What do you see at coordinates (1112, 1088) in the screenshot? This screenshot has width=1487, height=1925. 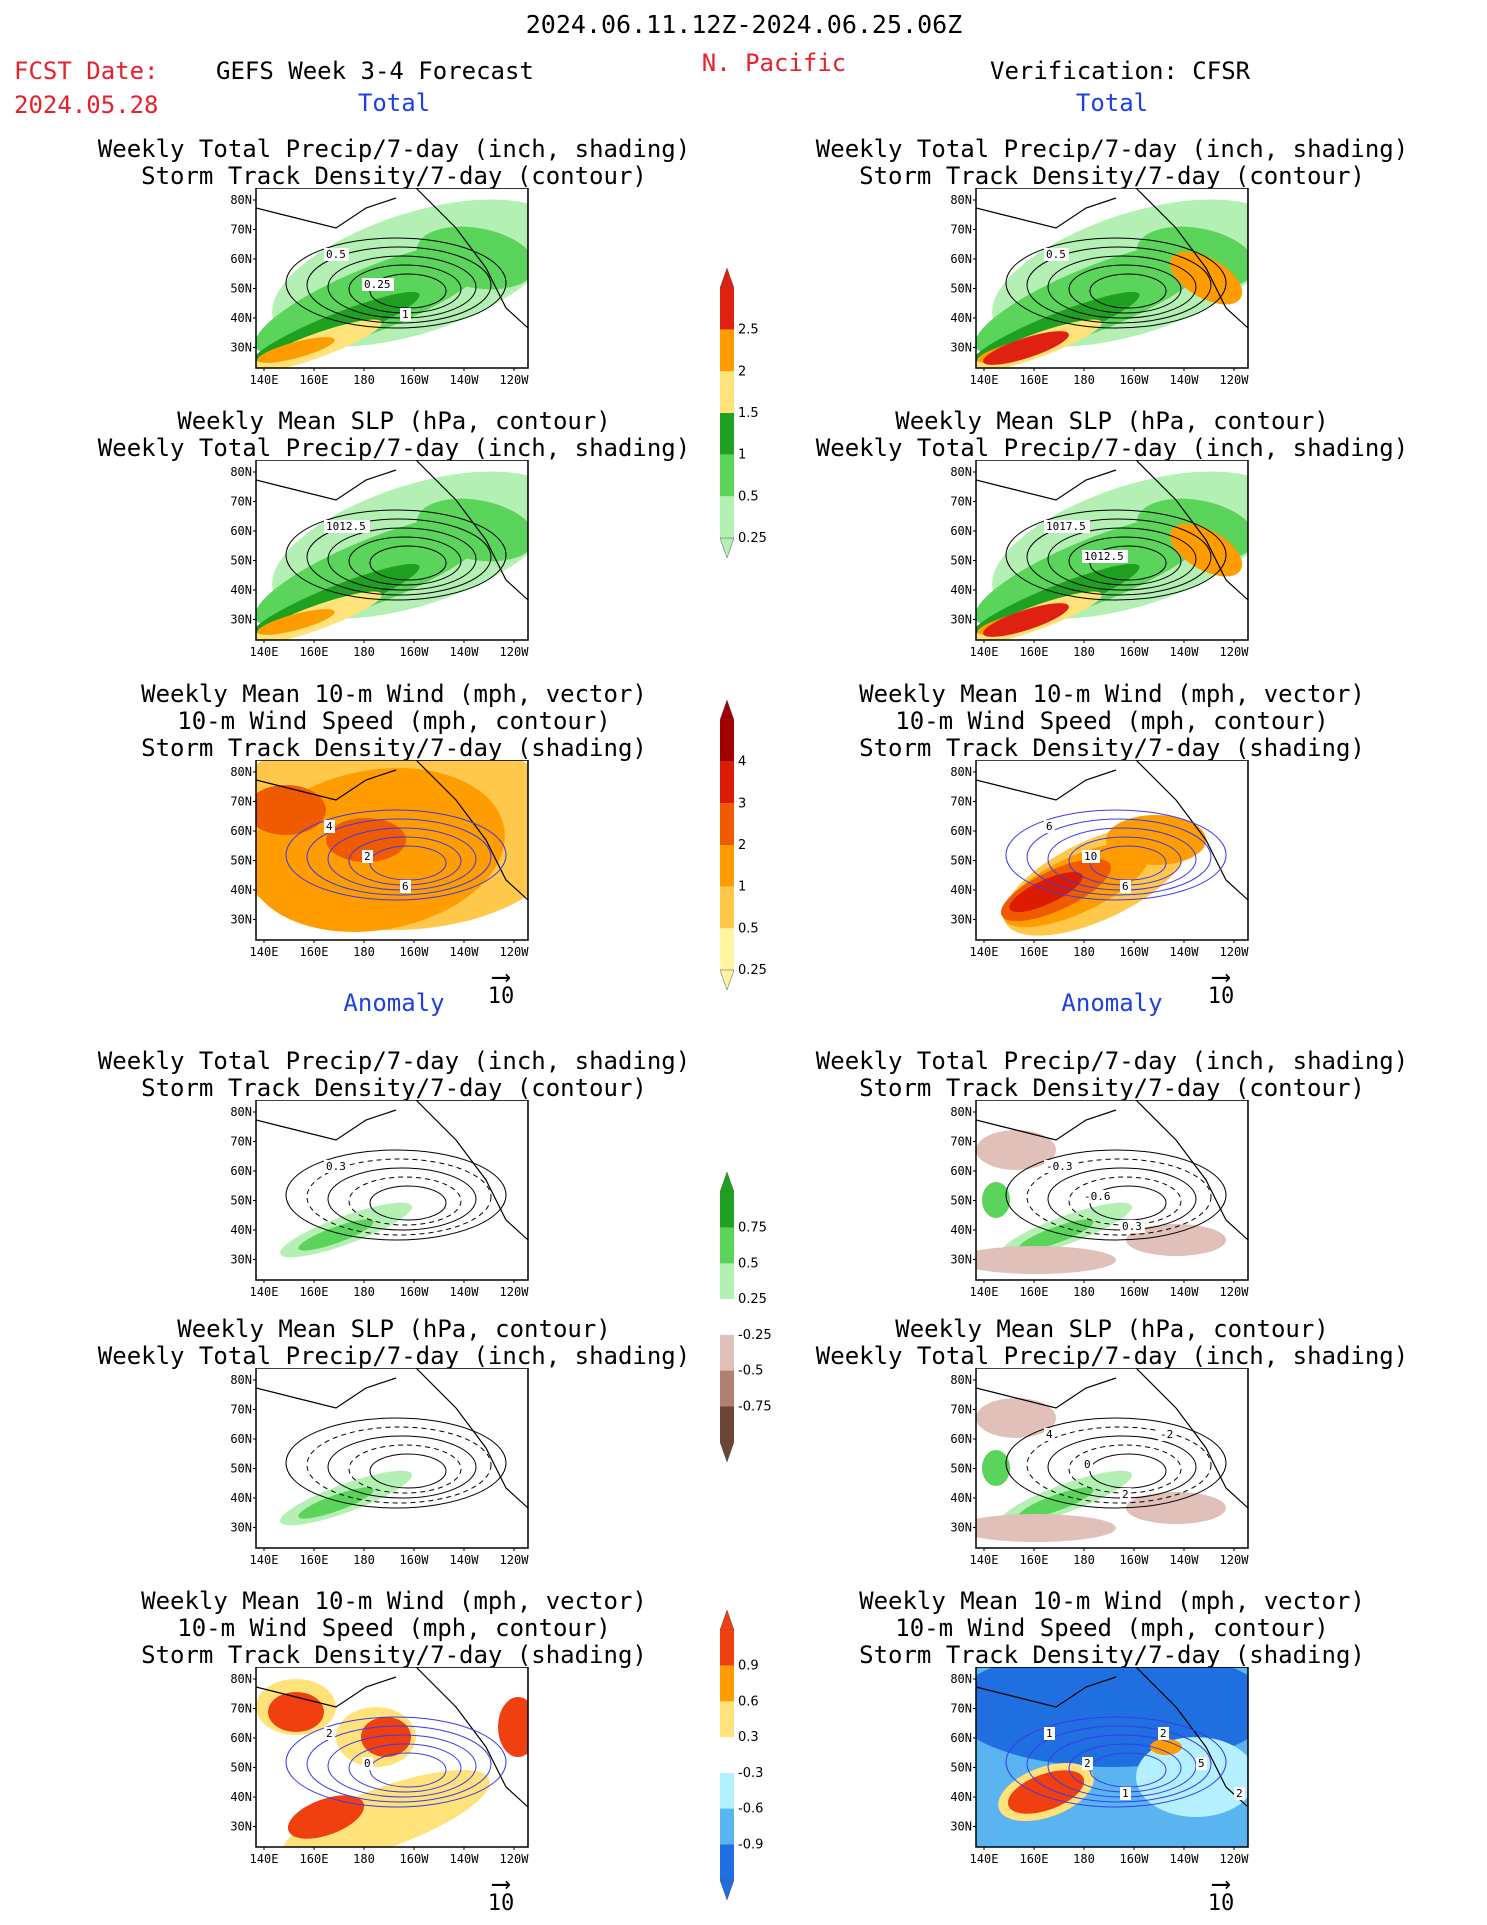 I see `panel-title-line: Storm Track Density/7-day (contour)` at bounding box center [1112, 1088].